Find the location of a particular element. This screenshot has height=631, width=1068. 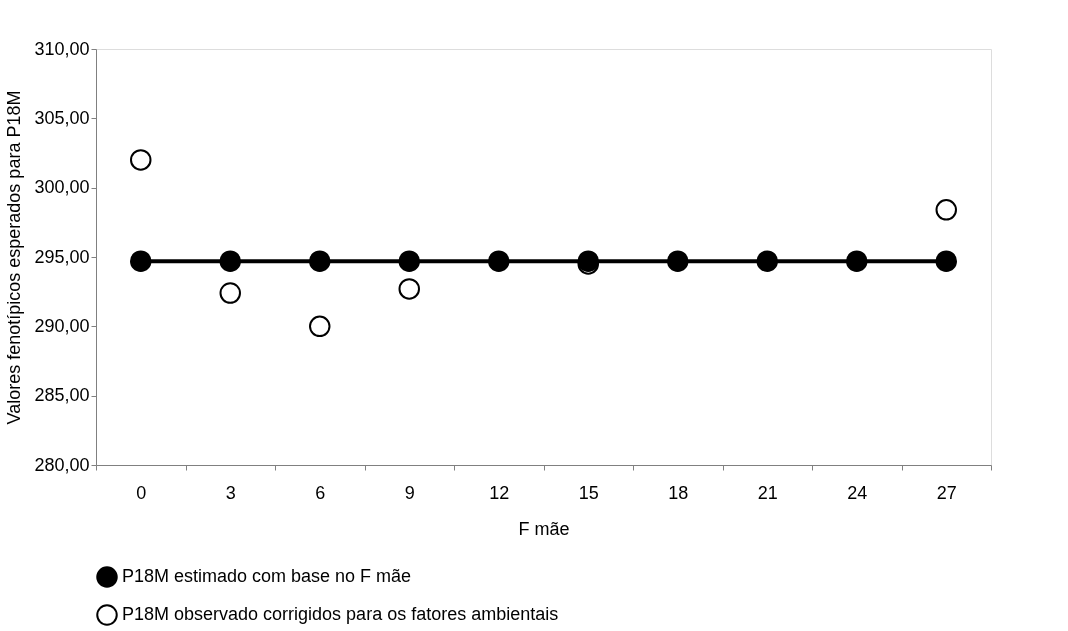

x-tick-label: 27 is located at coordinates (946, 492).